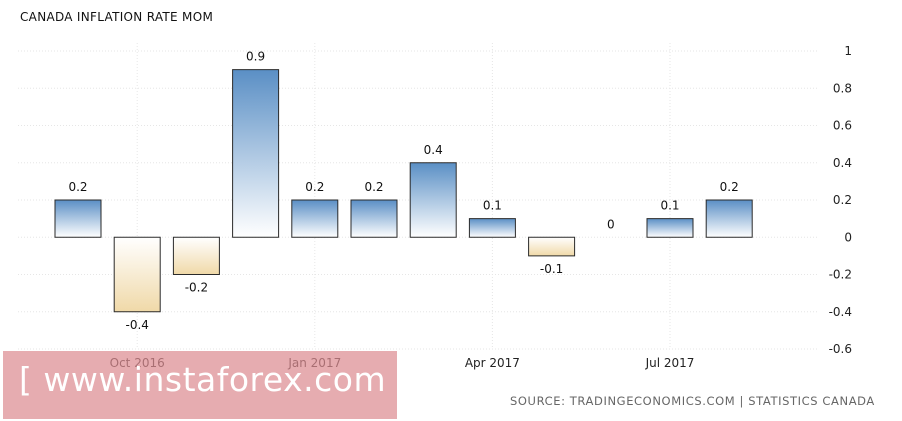 This screenshot has height=421, width=902. Describe the element at coordinates (196, 288) in the screenshot. I see `bar-value-label: -0.2` at that location.